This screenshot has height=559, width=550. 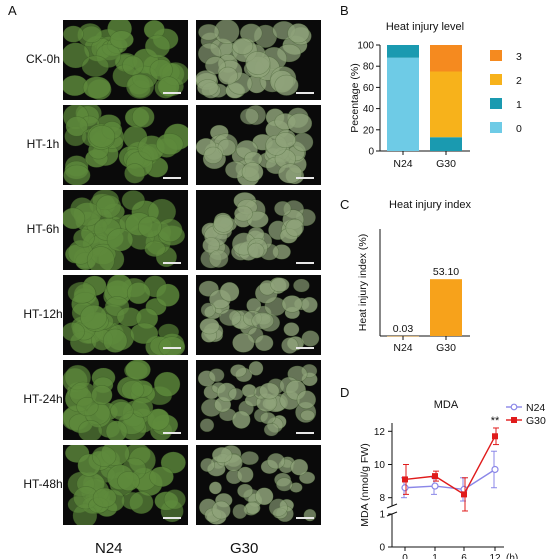 I want to click on chart-title: MDA, so click(x=446, y=405).